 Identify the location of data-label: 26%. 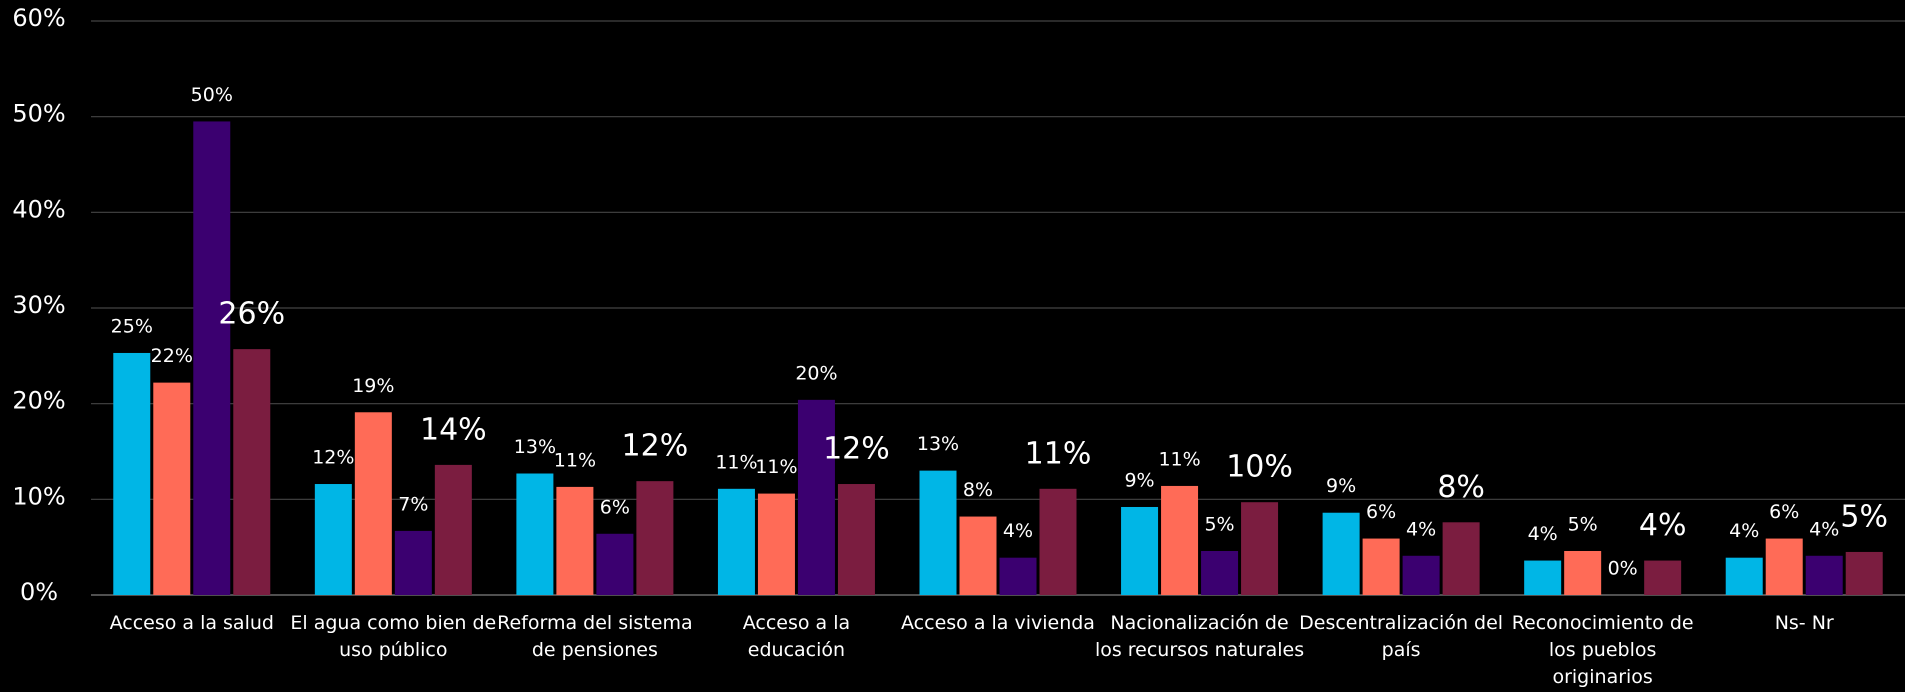
(251, 314).